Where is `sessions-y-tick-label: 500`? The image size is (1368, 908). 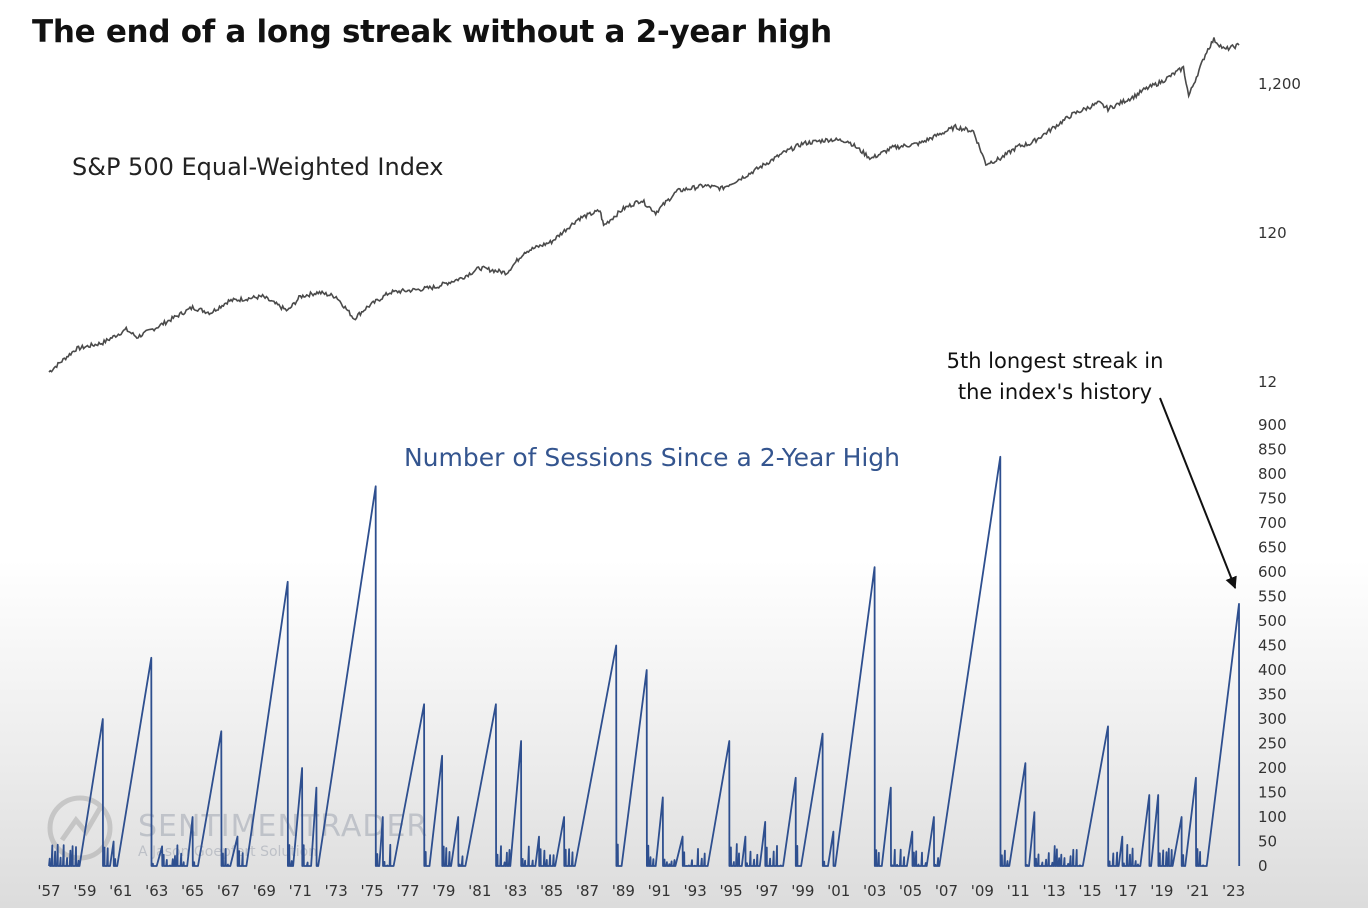 sessions-y-tick-label: 500 is located at coordinates (1272, 621).